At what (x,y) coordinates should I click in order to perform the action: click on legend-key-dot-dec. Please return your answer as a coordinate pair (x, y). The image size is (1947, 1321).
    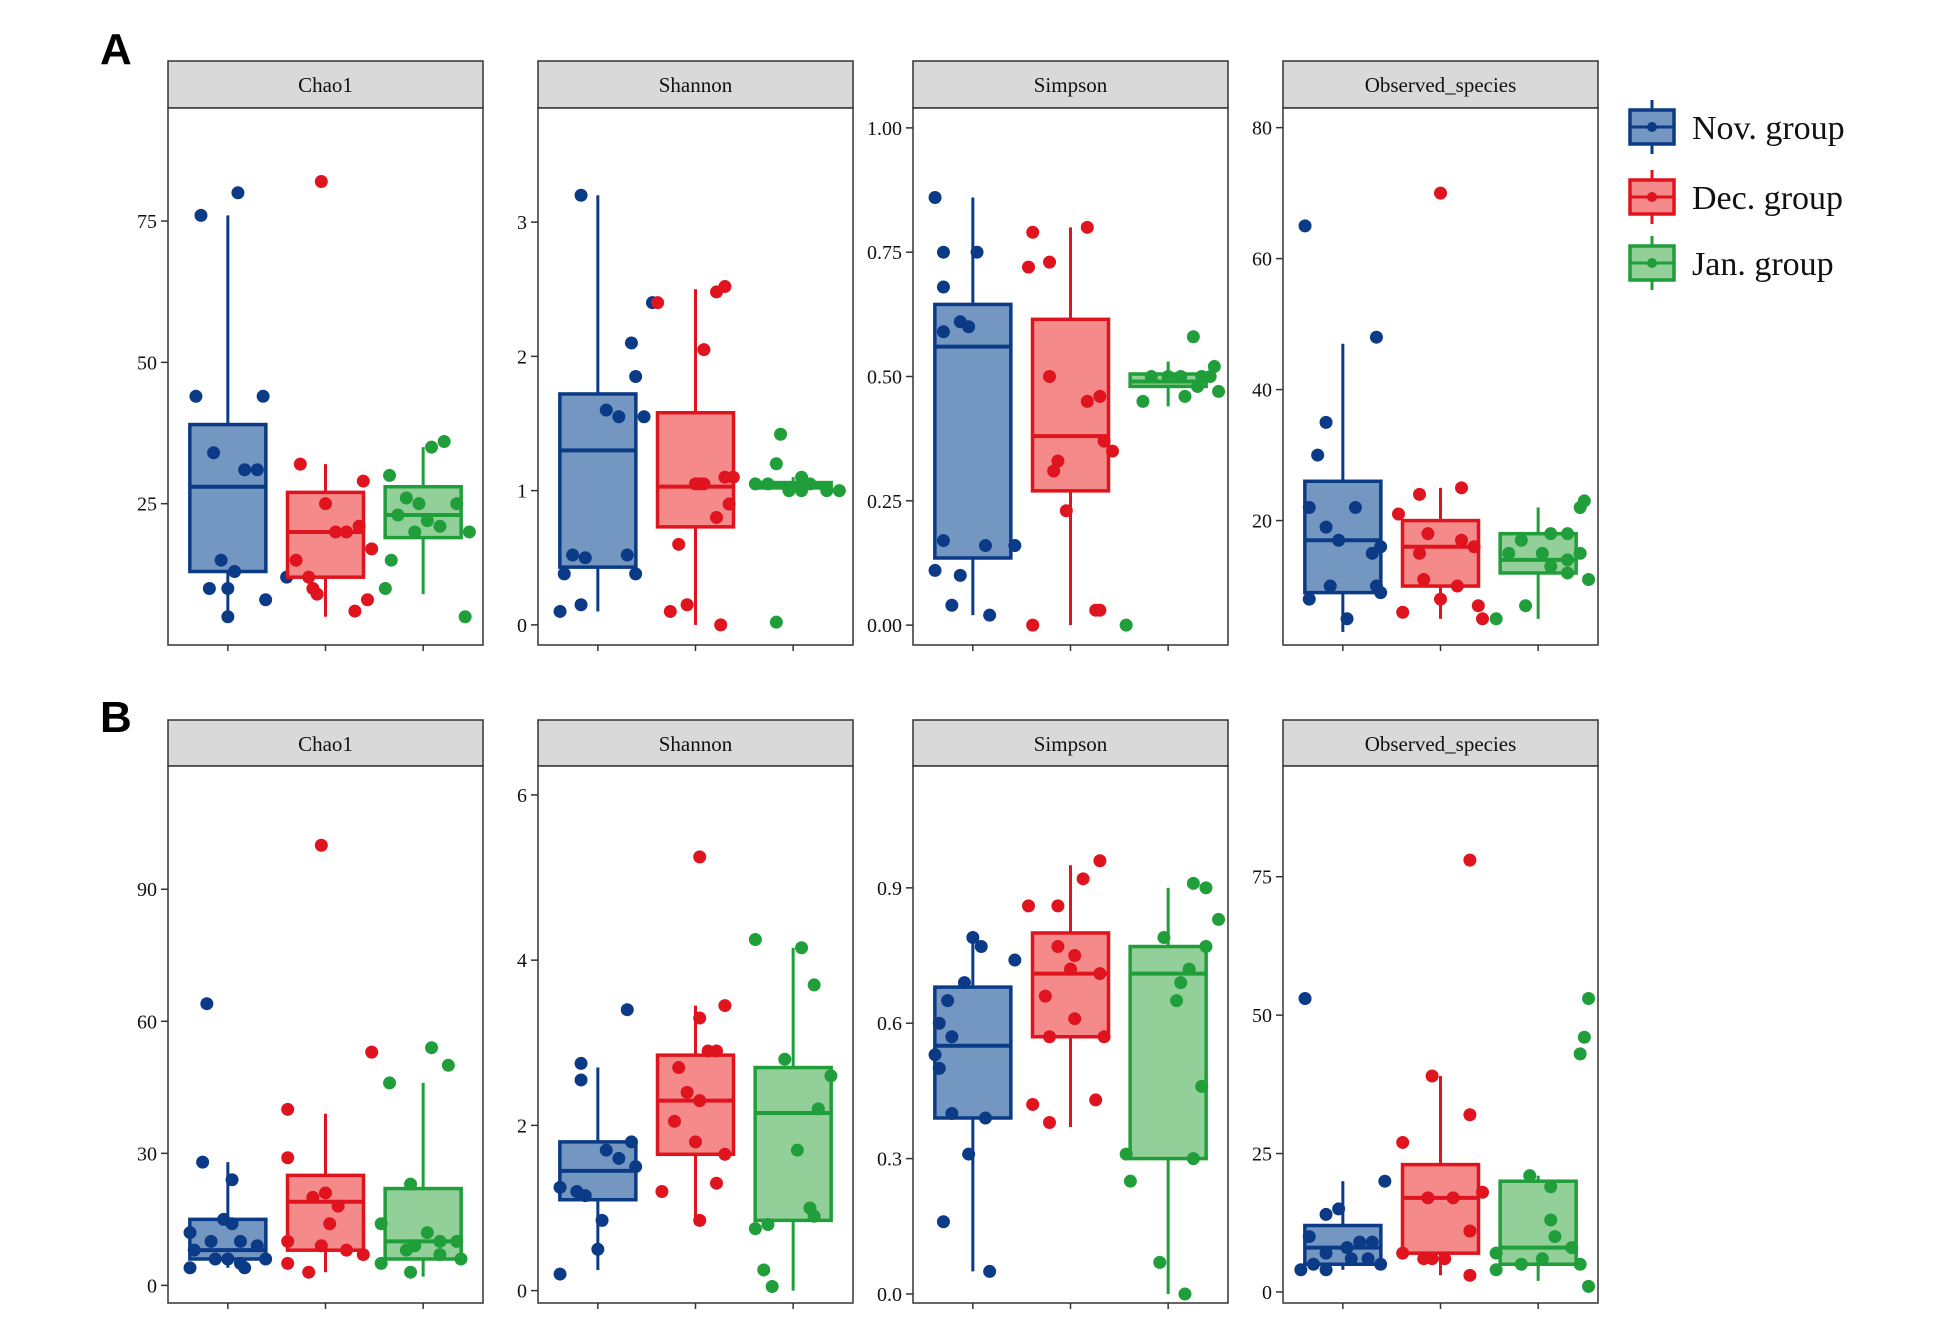
    Looking at the image, I should click on (1652, 197).